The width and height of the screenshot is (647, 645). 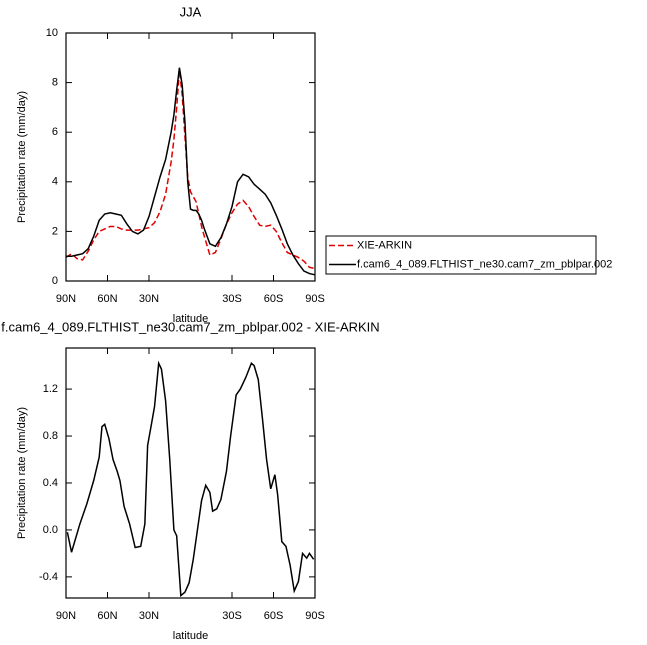 What do you see at coordinates (55, 132) in the screenshot?
I see `y-tick-label: 6` at bounding box center [55, 132].